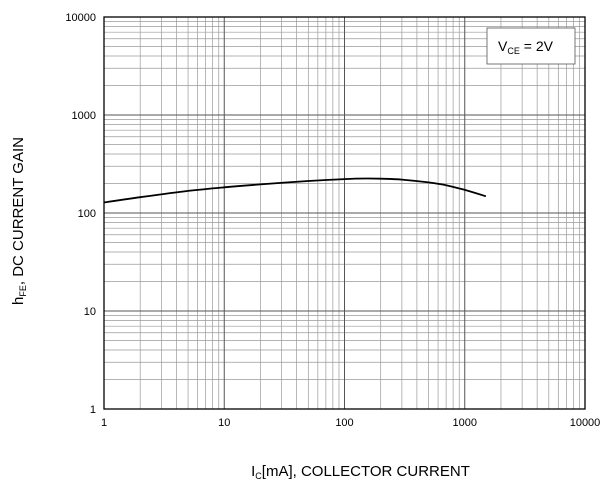 Image resolution: width=605 pixels, height=486 pixels. Describe the element at coordinates (526, 47) in the screenshot. I see `annotation-vce: VCE = 2V` at that location.